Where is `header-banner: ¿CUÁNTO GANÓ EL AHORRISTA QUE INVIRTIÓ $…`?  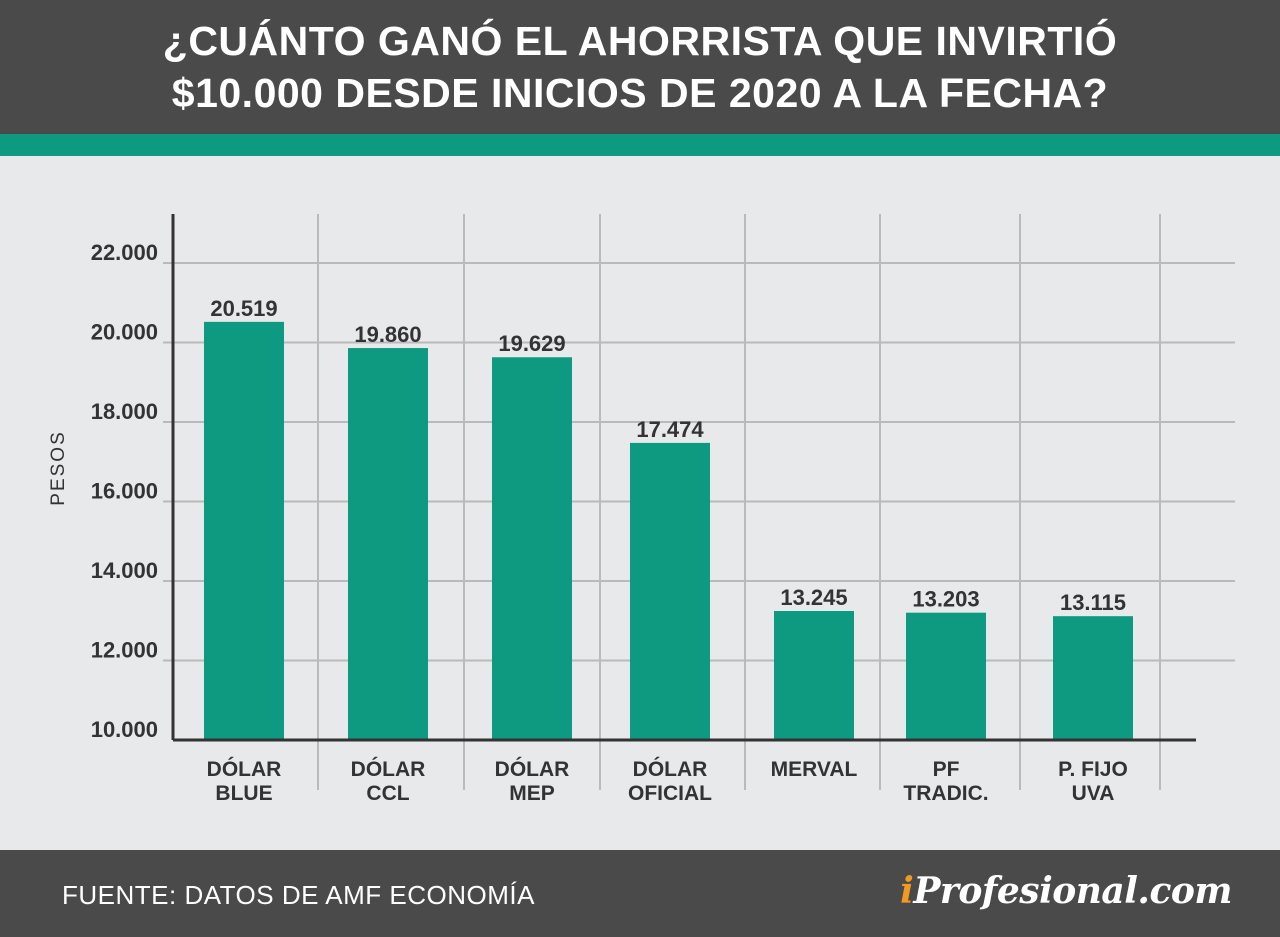 header-banner: ¿CUÁNTO GANÓ EL AHORRISTA QUE INVIRTIÓ $… is located at coordinates (640, 67).